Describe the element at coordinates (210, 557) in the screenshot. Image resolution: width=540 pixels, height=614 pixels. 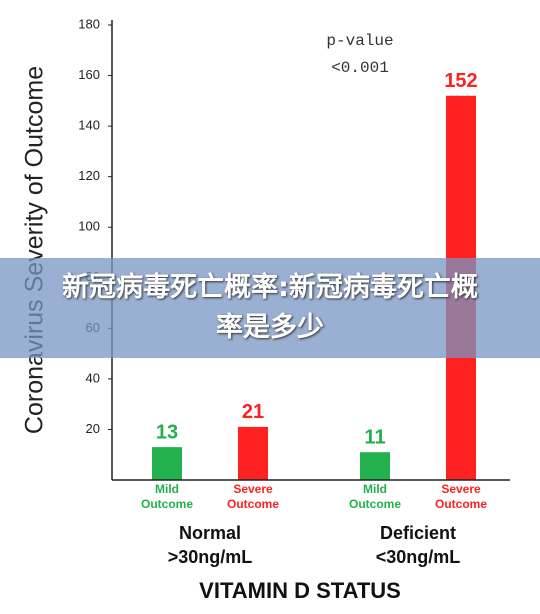
I see `category-sublabel: >30ng/mL` at that location.